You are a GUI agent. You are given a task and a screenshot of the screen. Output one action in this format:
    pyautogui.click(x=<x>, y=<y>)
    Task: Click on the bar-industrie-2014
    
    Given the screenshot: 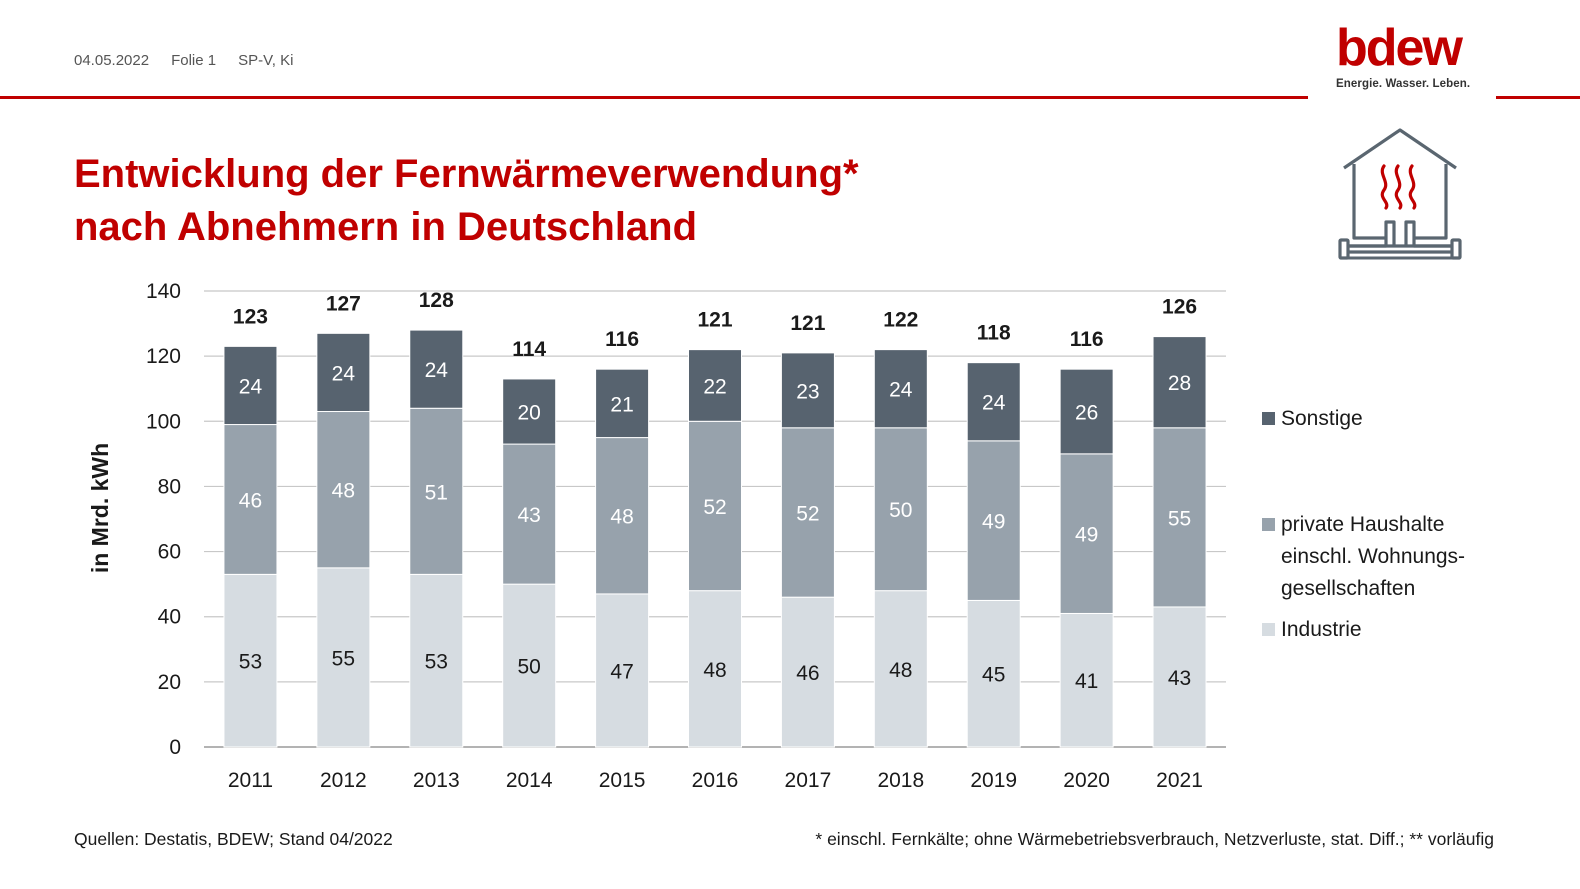 What is the action you would take?
    pyautogui.click(x=529, y=665)
    